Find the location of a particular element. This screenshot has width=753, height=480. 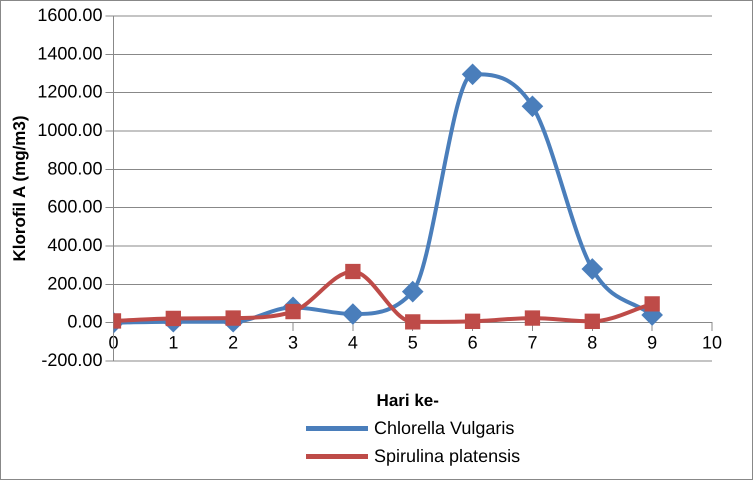

y-tick-label: 200.00 is located at coordinates (74, 283).